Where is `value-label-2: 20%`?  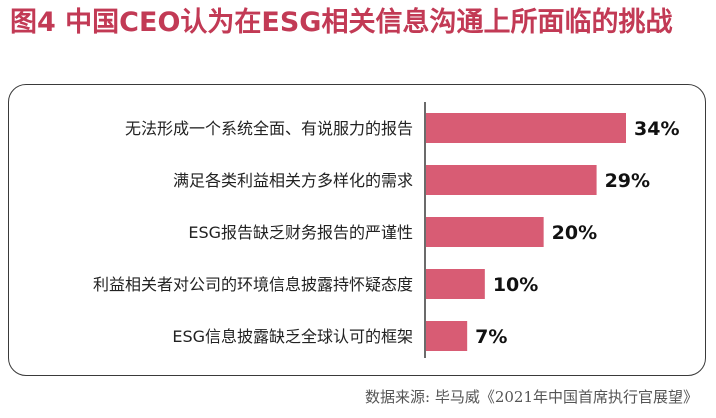
value-label-2: 20% is located at coordinates (574, 233).